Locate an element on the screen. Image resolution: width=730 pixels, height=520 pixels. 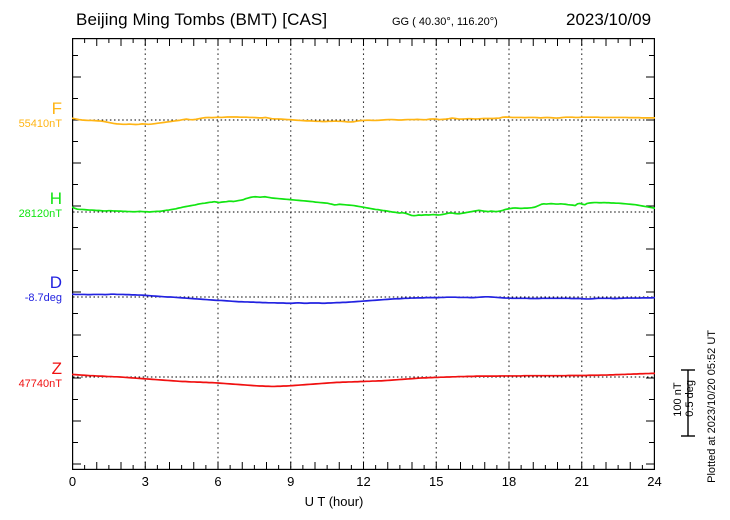
x-tick-label-9: 9 is located at coordinates (291, 481).